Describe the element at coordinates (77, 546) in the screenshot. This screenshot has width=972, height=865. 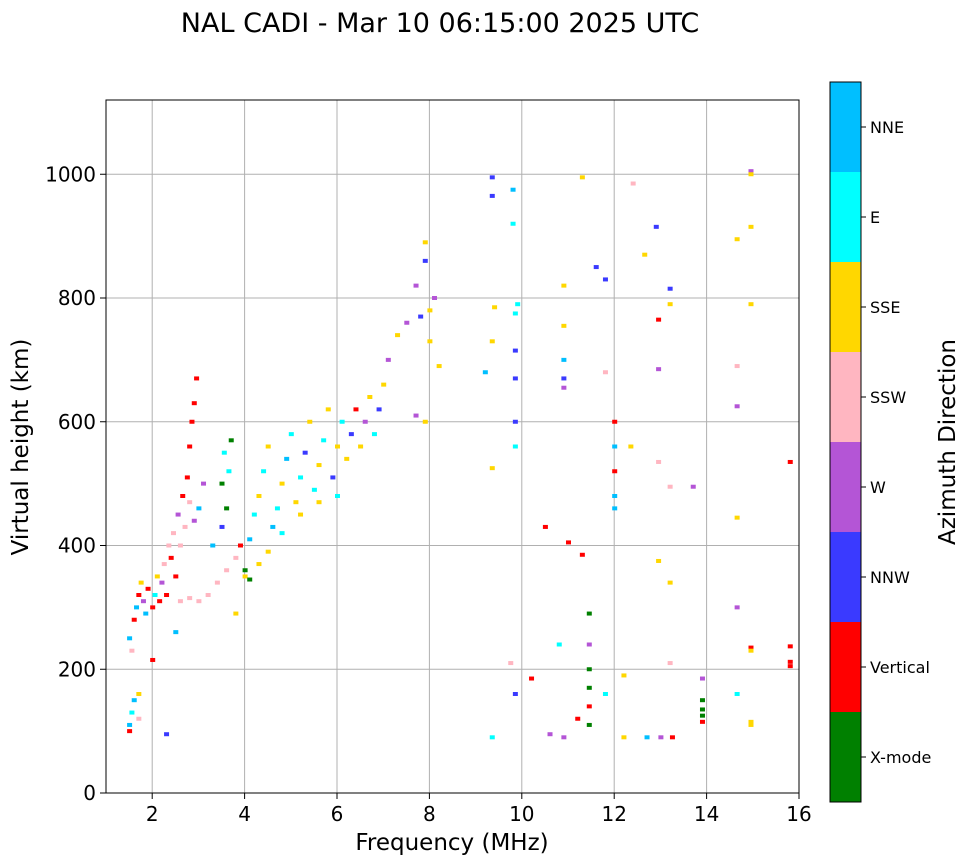
I see `y-tick-label: 400` at that location.